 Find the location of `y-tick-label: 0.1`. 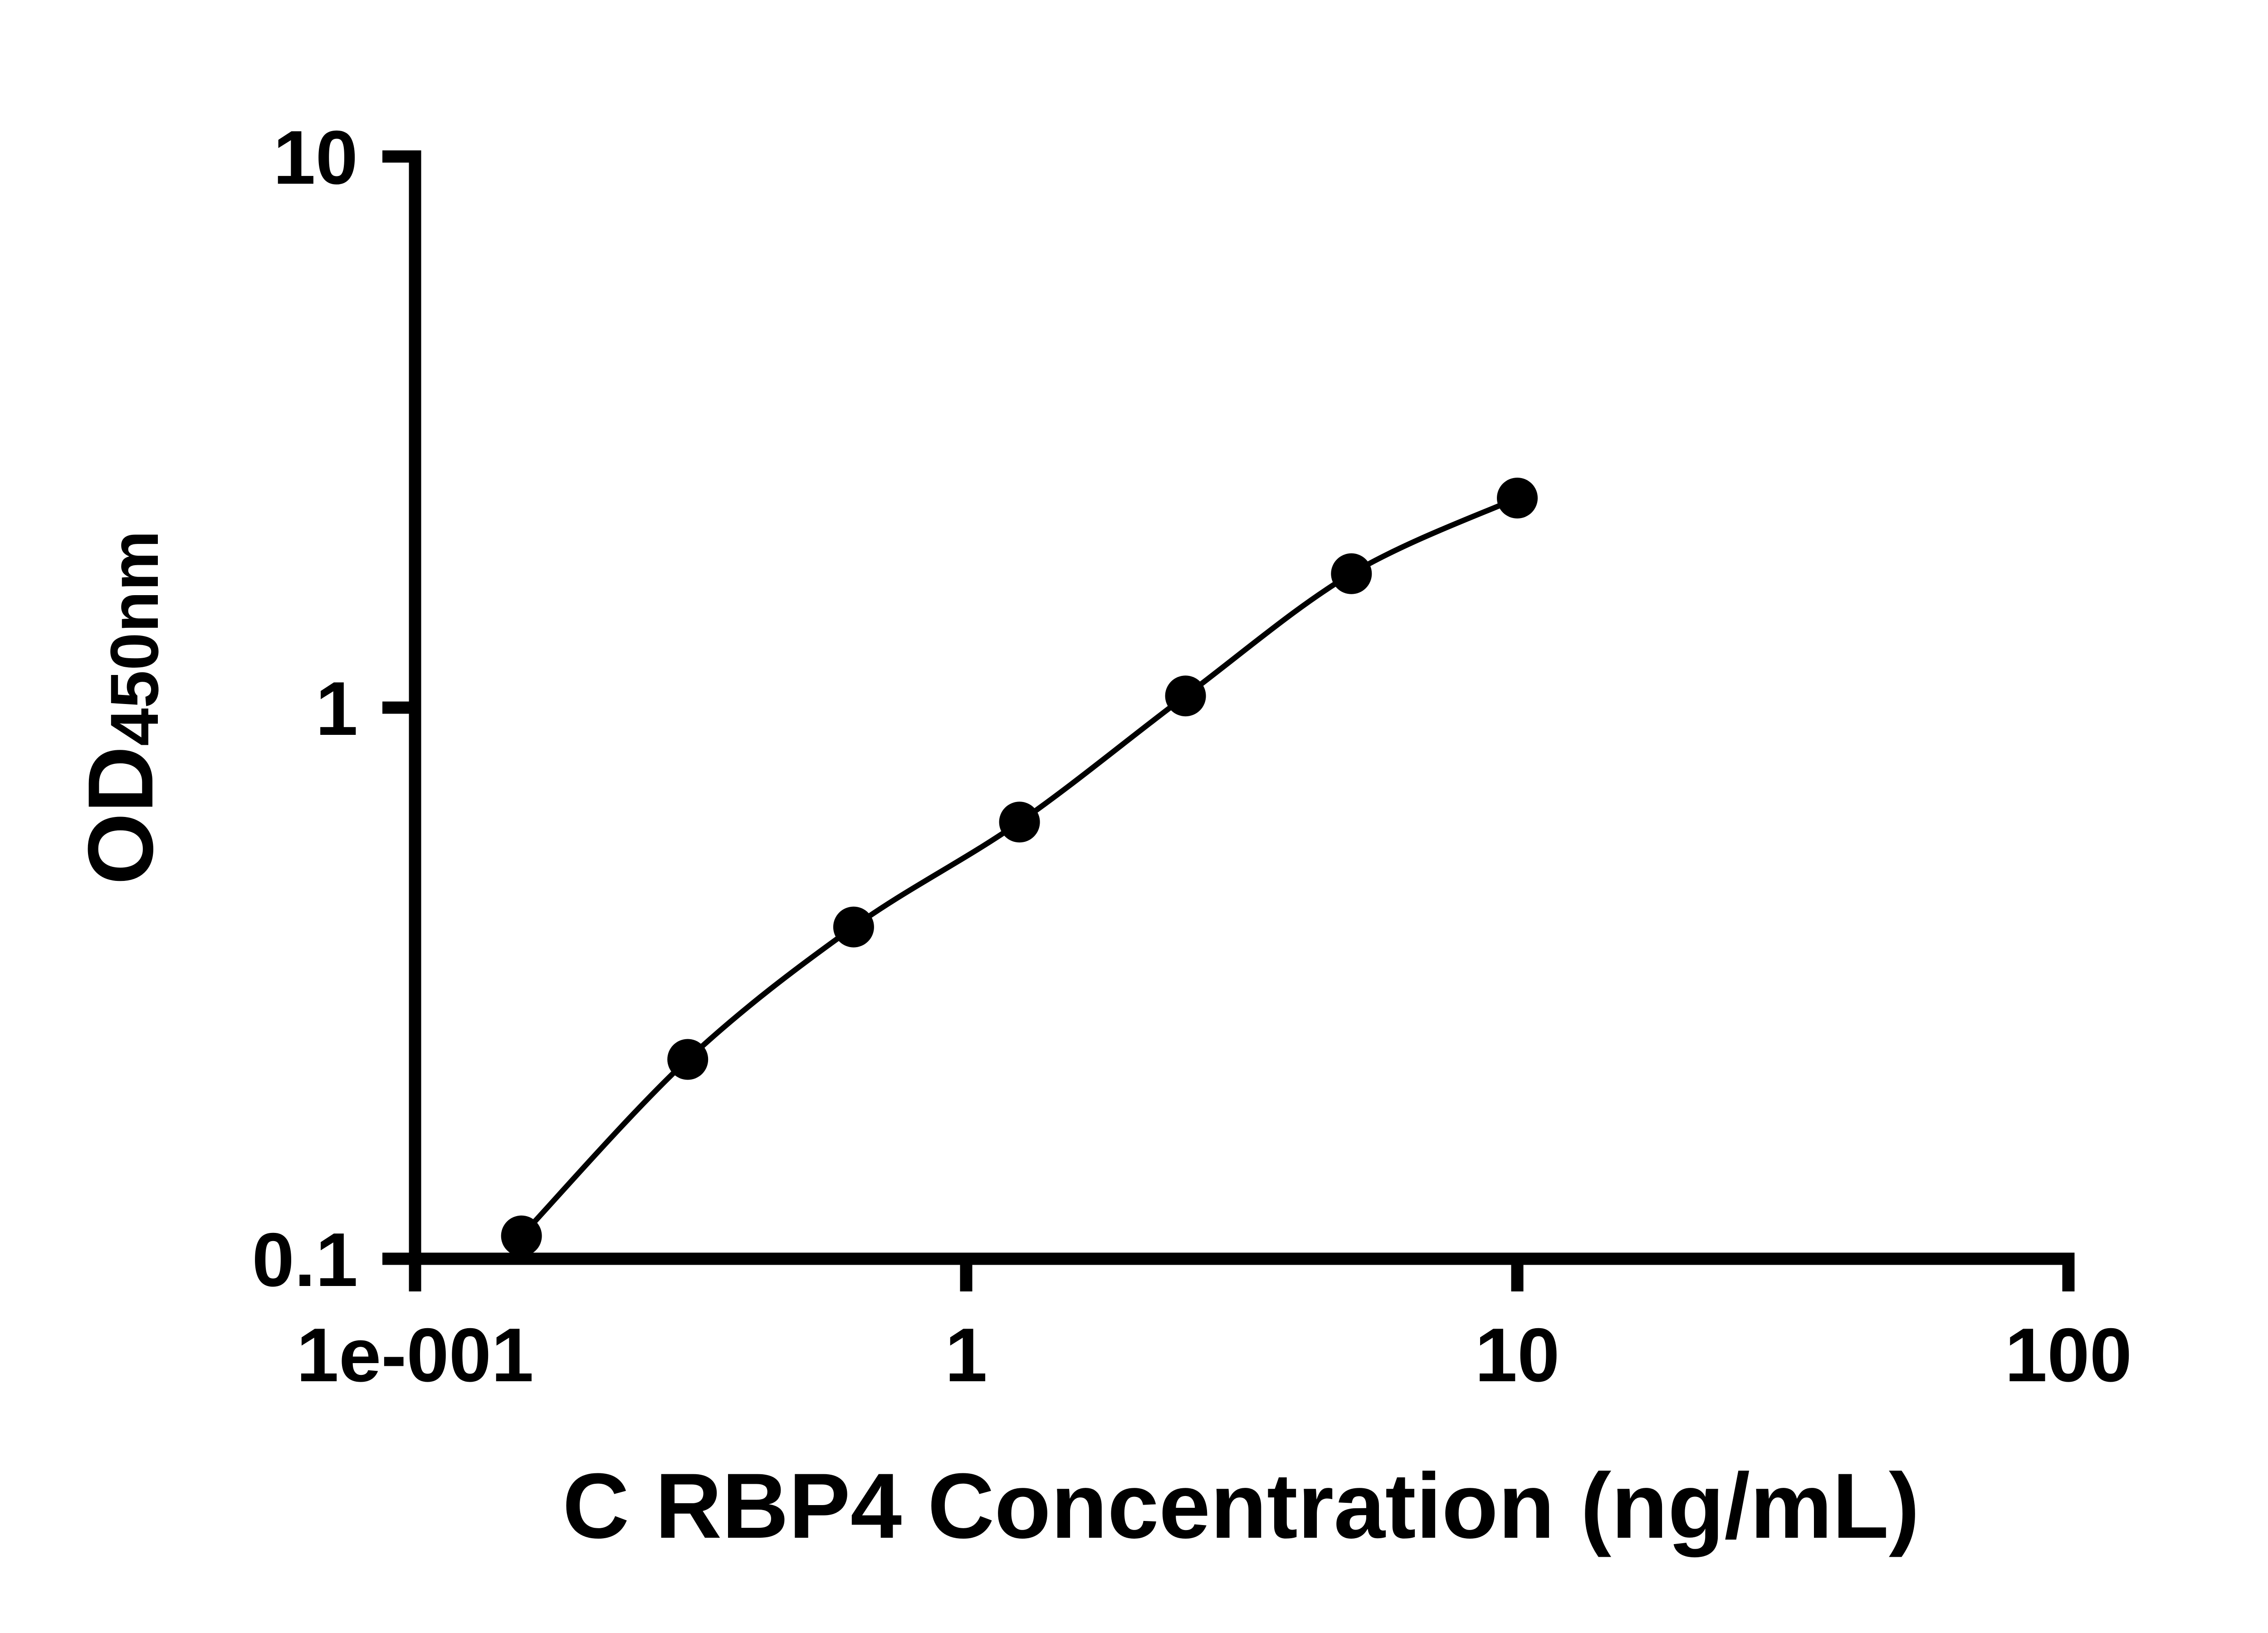

y-tick-label: 0.1 is located at coordinates (305, 1259).